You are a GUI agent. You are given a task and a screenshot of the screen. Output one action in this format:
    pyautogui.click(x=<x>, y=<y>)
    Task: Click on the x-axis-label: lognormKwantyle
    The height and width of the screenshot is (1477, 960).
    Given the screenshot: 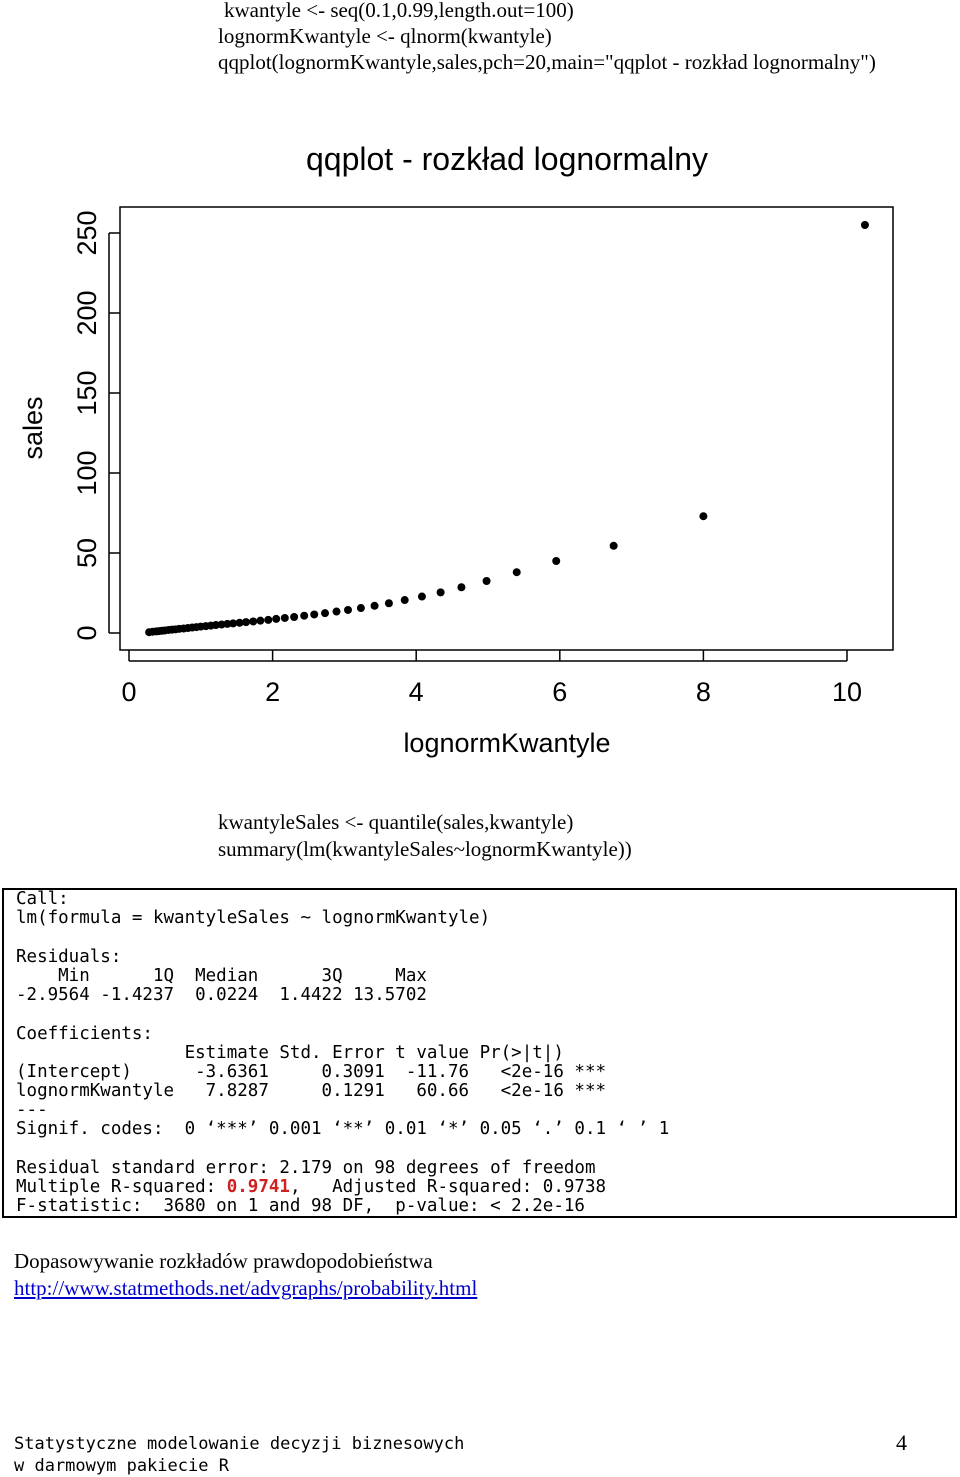 What is the action you would take?
    pyautogui.click(x=506, y=743)
    